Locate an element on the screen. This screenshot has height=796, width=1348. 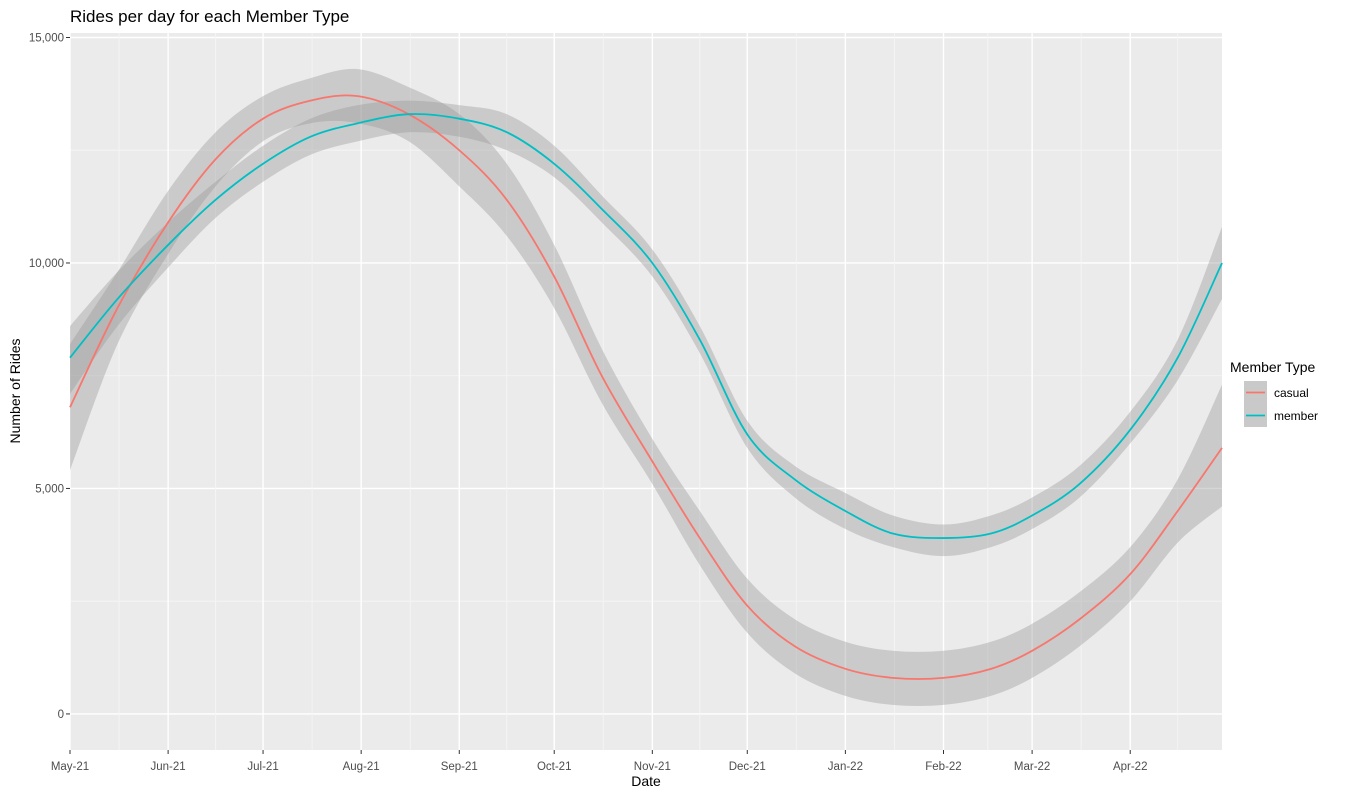
legend: Member Type casual member is located at coordinates (1274, 393).